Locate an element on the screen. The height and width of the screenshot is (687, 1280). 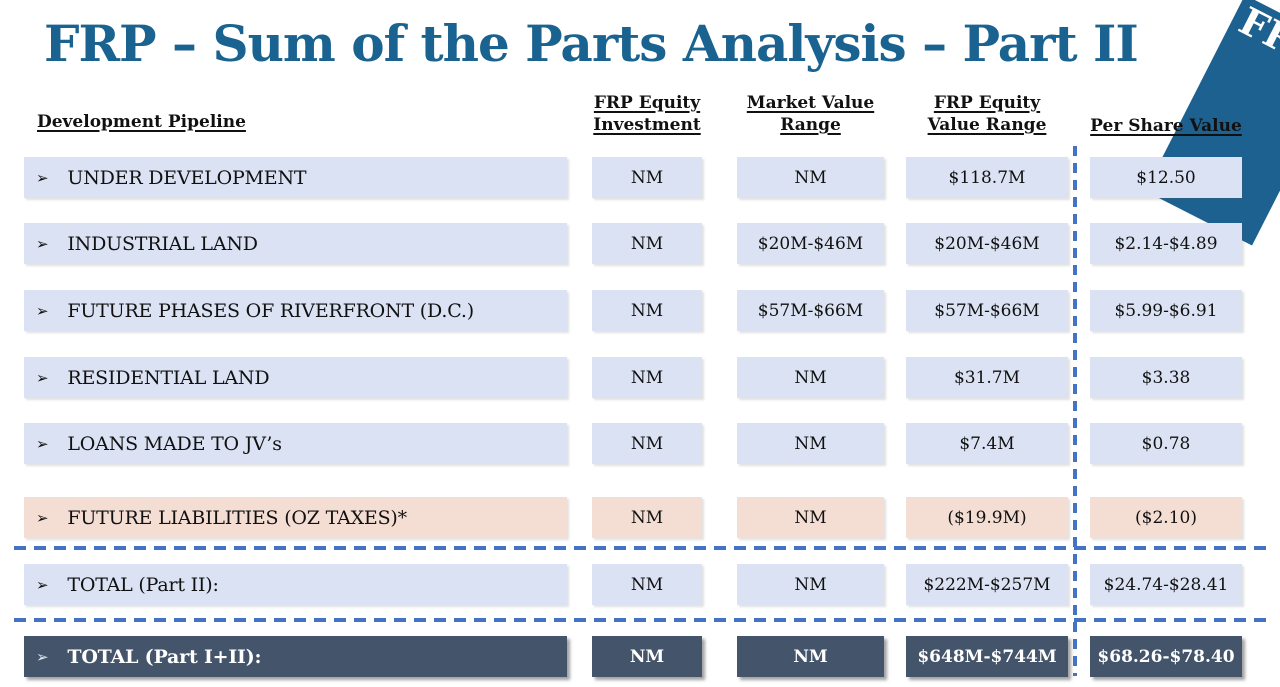
column-header-per-share-value: Per Share Value is located at coordinates (1166, 126).